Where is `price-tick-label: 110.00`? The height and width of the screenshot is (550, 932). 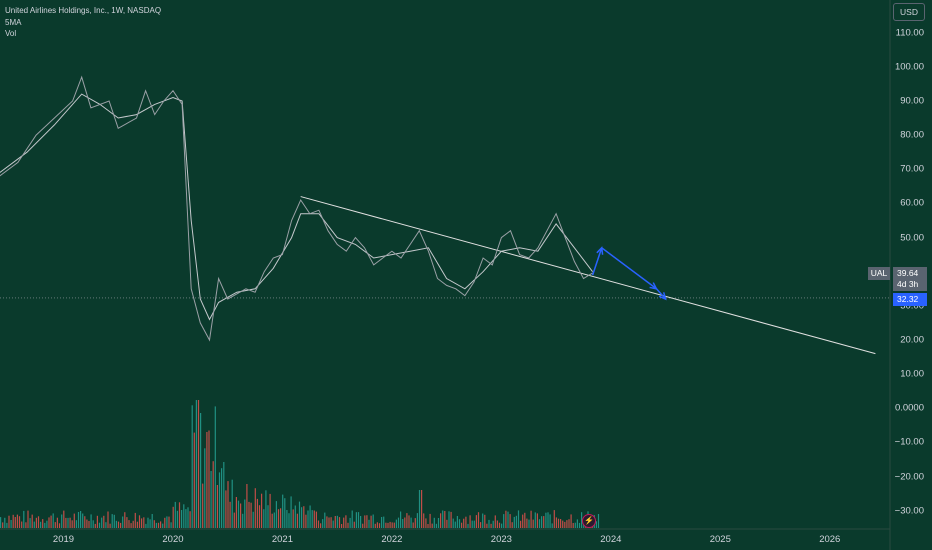 price-tick-label: 110.00 is located at coordinates (909, 33).